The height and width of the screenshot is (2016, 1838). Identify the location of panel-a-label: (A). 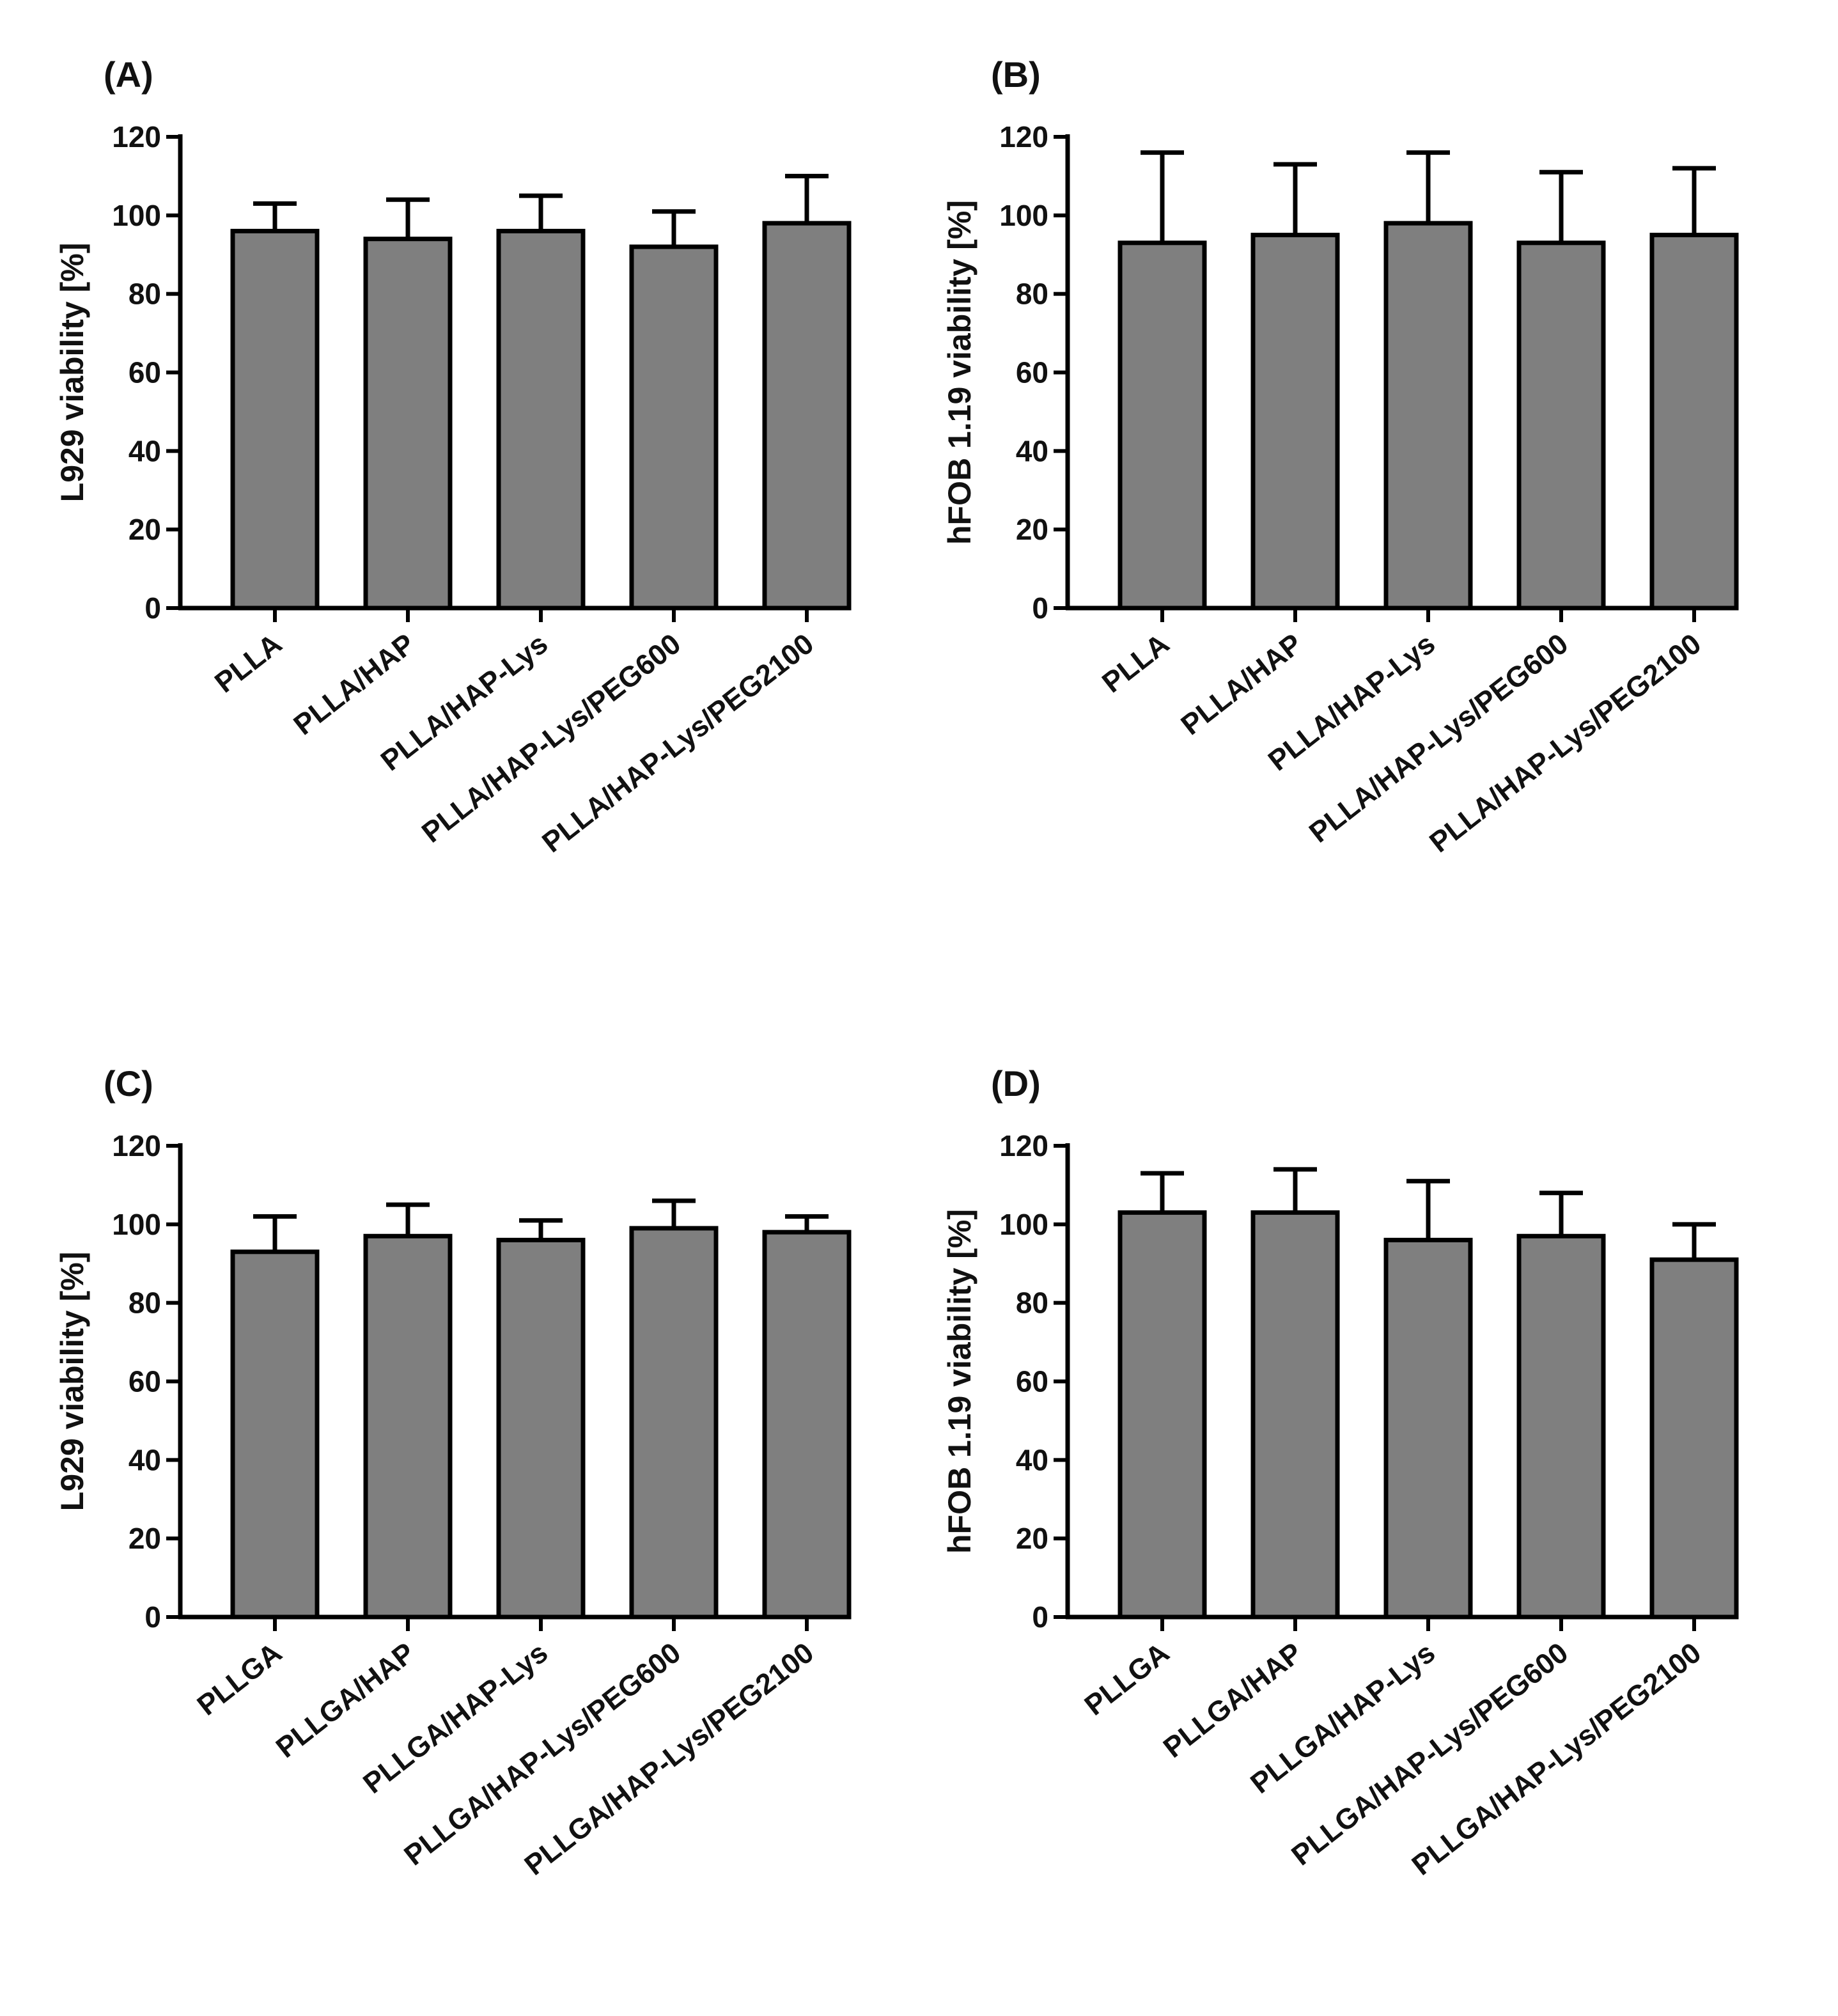
(128, 75).